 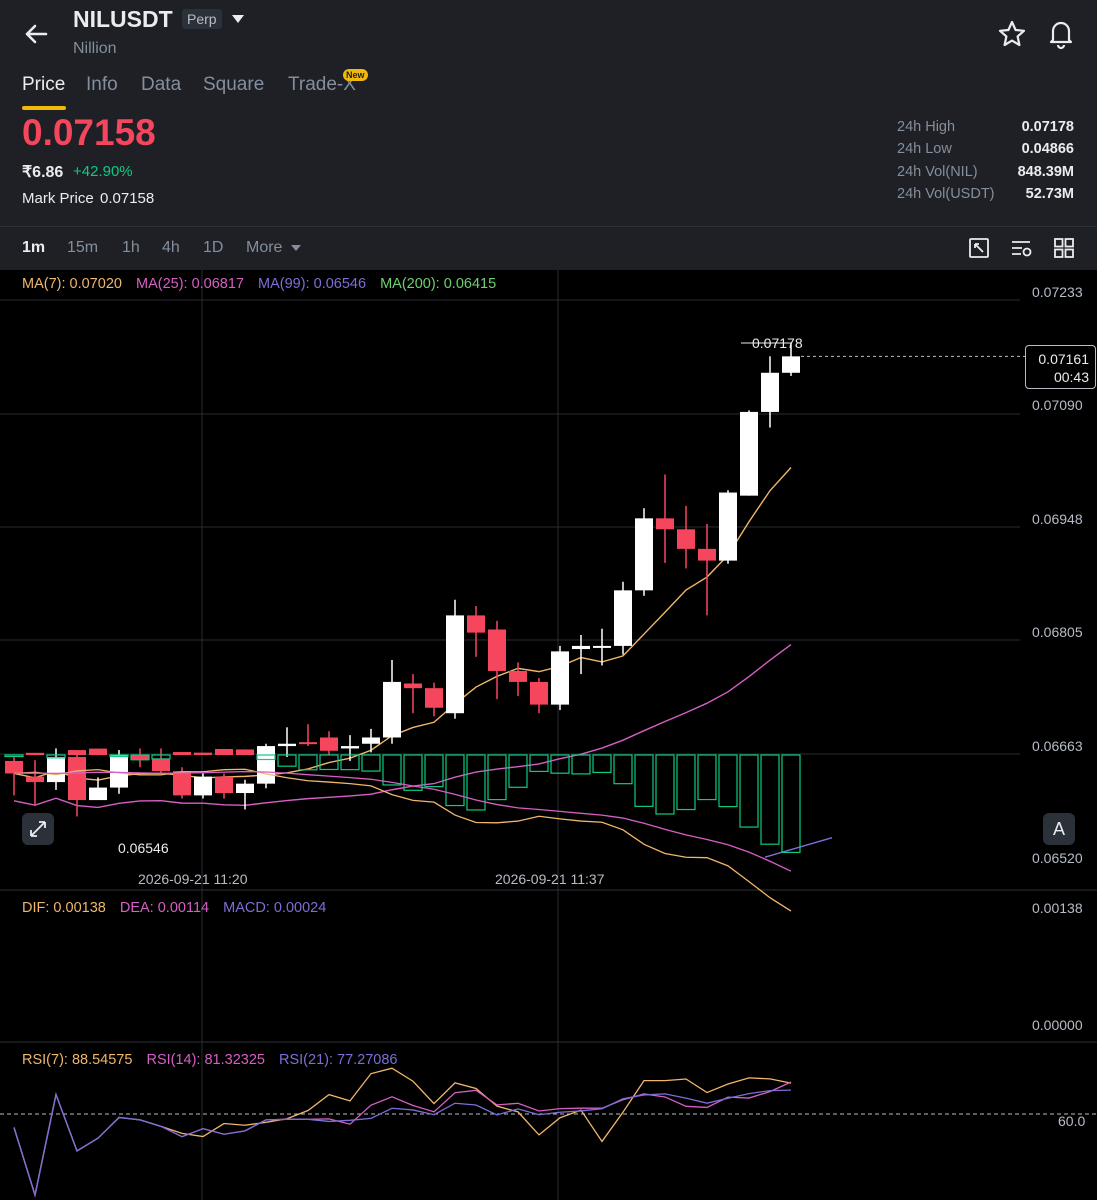 What do you see at coordinates (264, 247) in the screenshot?
I see `timeframe-more: More` at bounding box center [264, 247].